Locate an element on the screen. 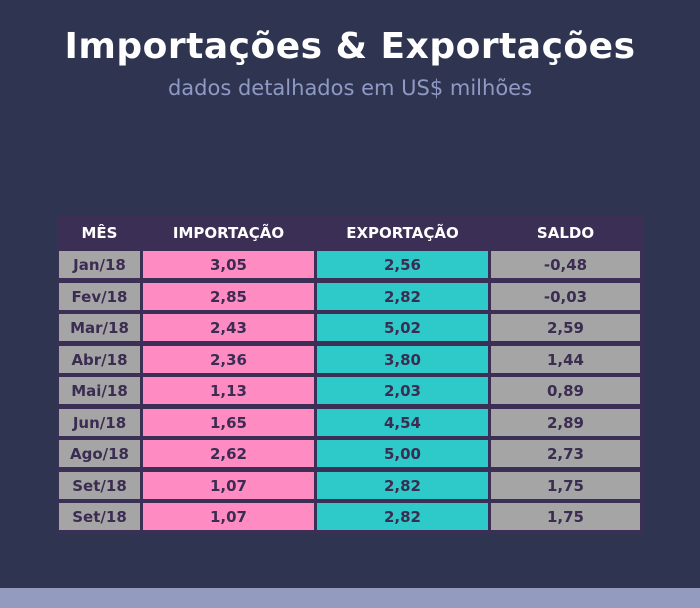  table-cell-import: 2,36 is located at coordinates (228, 359).